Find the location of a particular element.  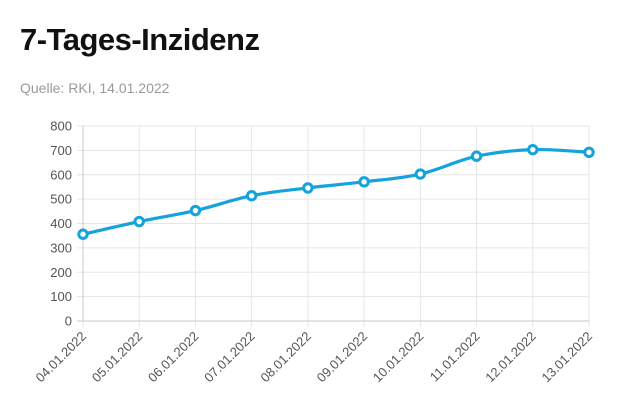

page-title: 7-Tages-Inzidenz is located at coordinates (140, 39).